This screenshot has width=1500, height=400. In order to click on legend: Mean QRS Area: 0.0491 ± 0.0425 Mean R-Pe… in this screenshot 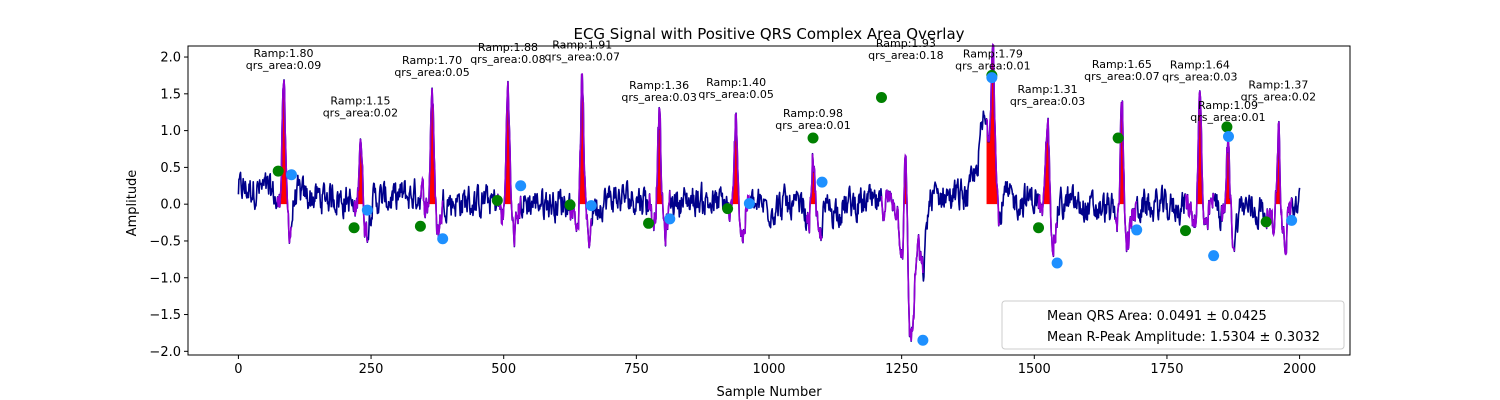, I will do `click(1173, 325)`.